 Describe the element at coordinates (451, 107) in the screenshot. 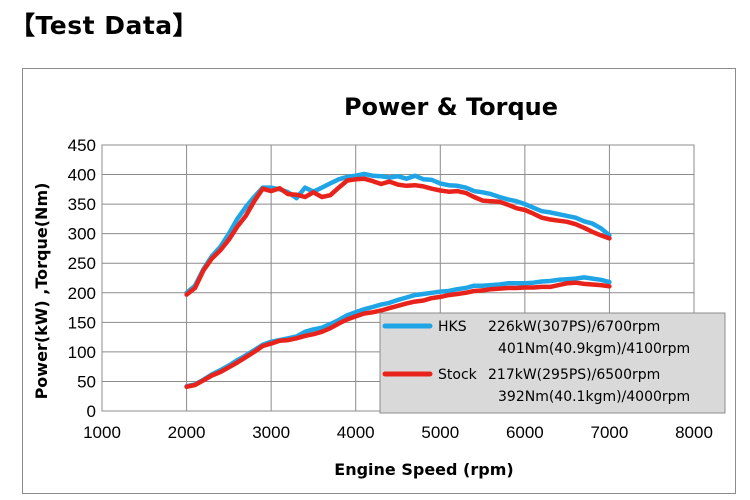

I see `chart-title: Power & Torque` at that location.